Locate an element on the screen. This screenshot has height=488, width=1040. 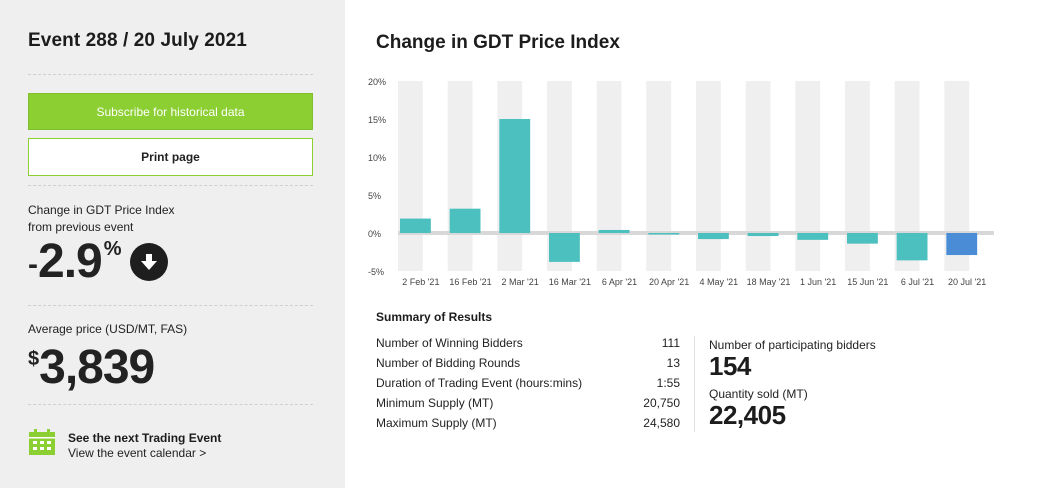
next-event-title: See the next Trading Event is located at coordinates (145, 438).